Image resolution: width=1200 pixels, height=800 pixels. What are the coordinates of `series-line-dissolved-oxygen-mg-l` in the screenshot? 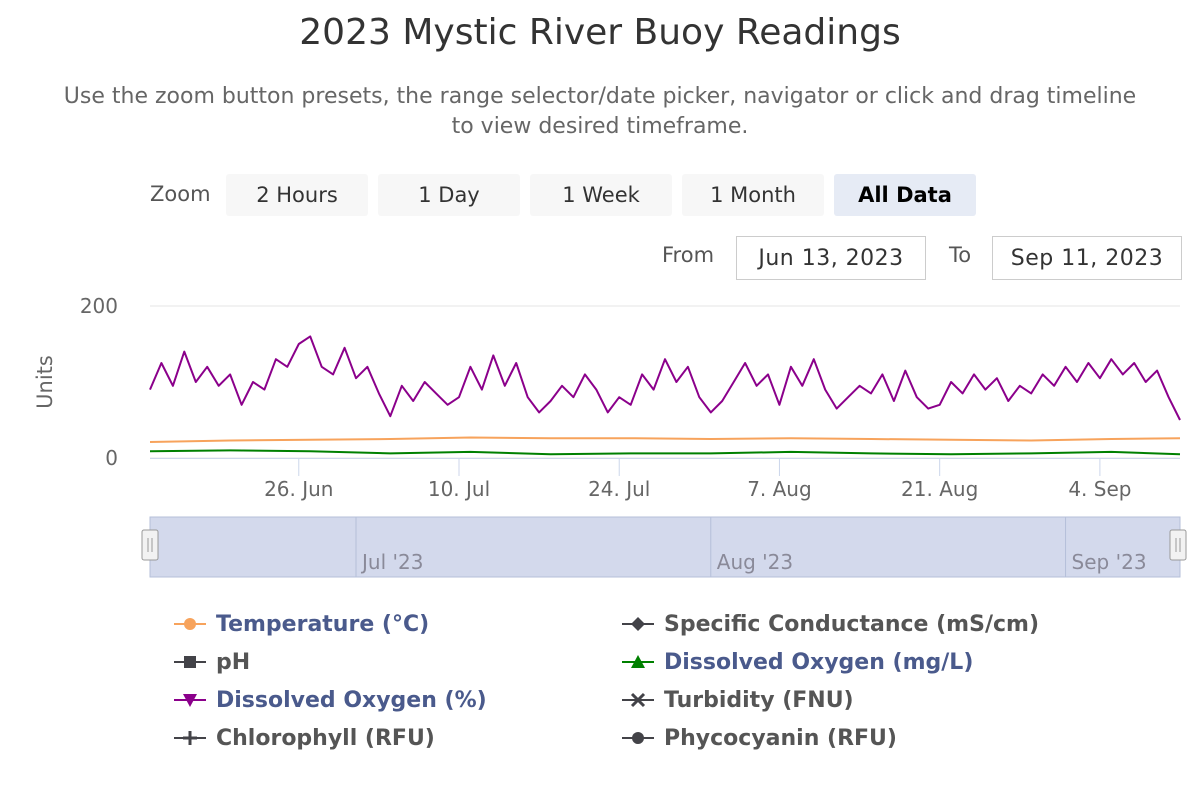 It's located at (665, 452).